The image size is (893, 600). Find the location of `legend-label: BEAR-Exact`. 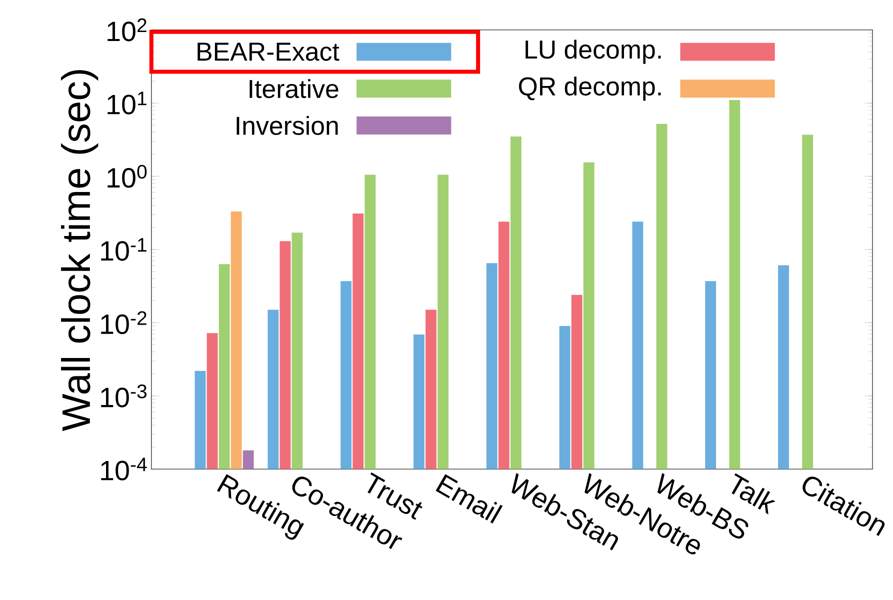

legend-label: BEAR-Exact is located at coordinates (269, 52).